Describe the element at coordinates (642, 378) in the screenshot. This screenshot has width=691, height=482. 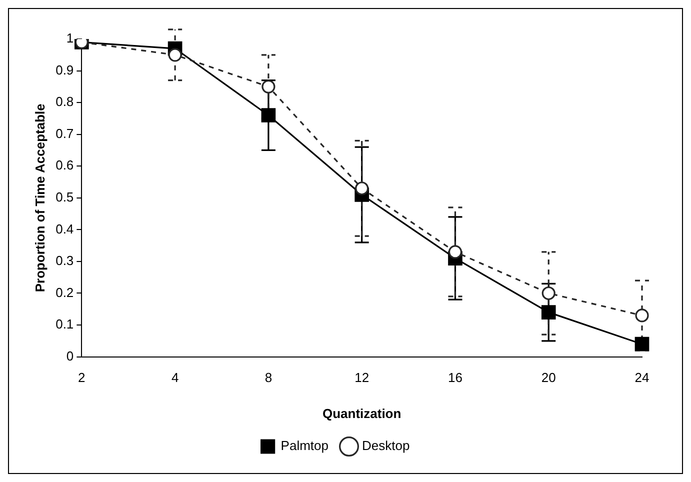
I see `x-tick-label: 24` at that location.